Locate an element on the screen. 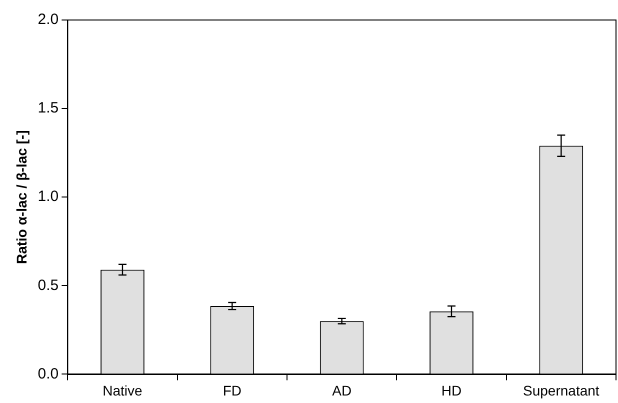 The image size is (618, 403). x-tick-label: AD is located at coordinates (342, 390).